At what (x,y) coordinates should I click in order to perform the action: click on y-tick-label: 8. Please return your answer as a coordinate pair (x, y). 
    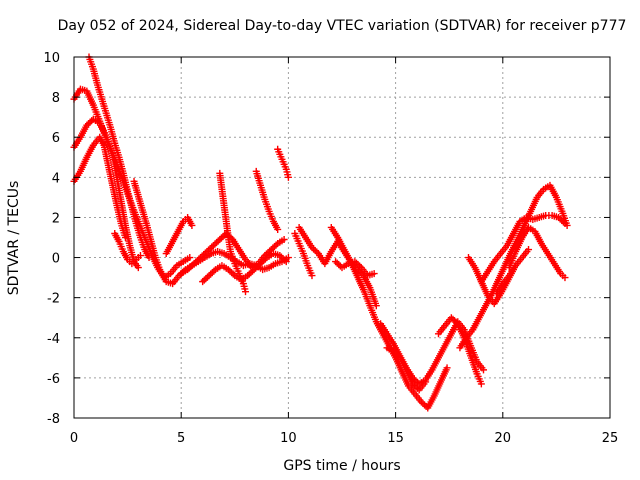
    Looking at the image, I should click on (56, 98).